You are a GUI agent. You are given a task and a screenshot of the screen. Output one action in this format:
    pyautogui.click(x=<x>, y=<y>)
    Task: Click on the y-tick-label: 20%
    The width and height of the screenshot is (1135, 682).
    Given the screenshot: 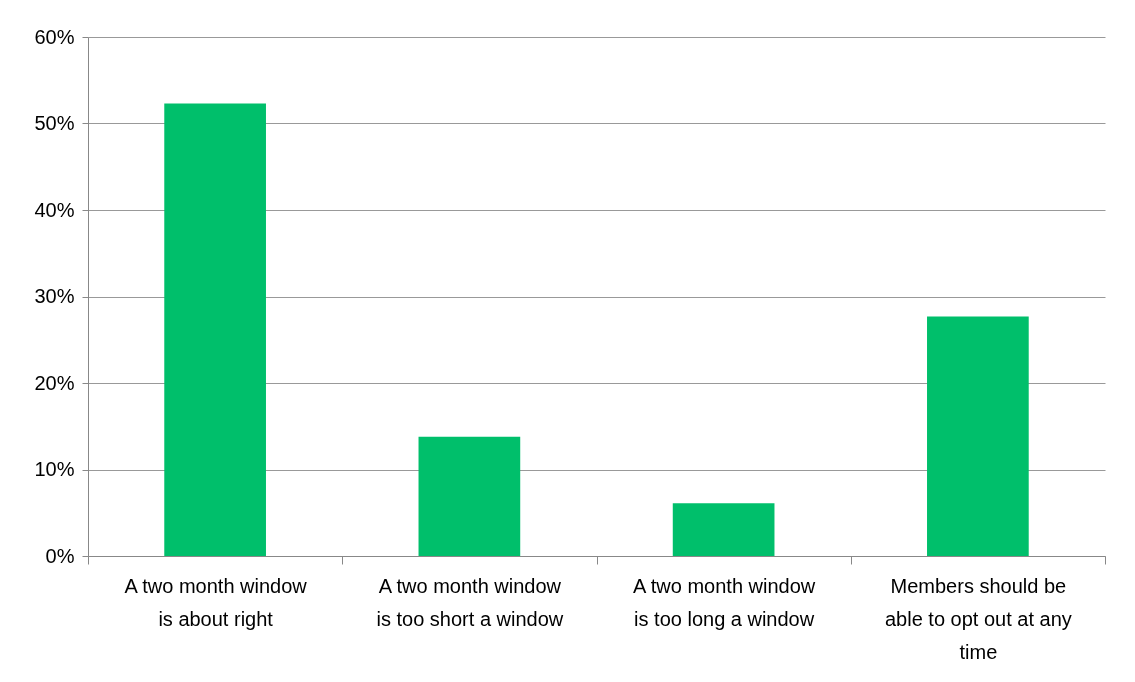 What is the action you would take?
    pyautogui.click(x=54, y=382)
    